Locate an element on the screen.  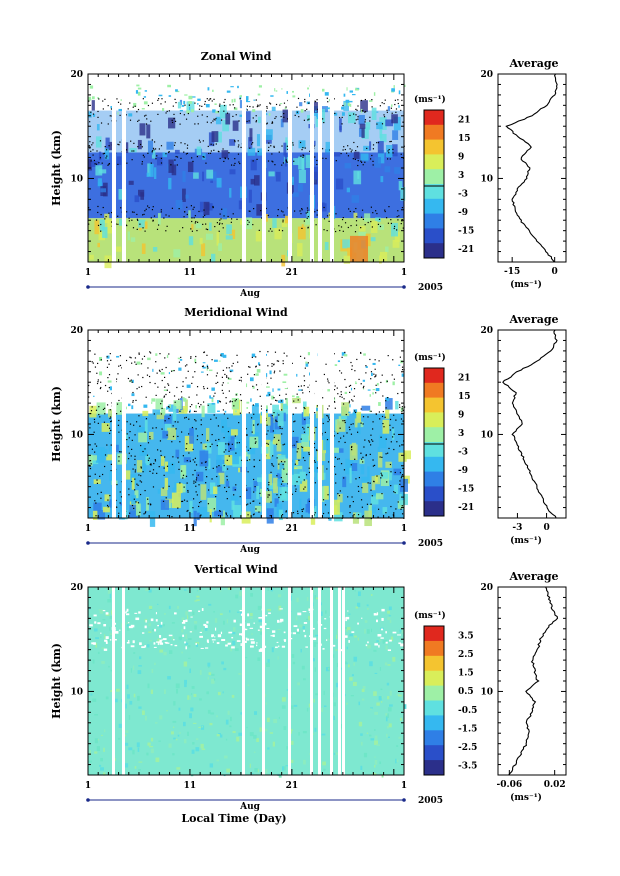
y-tick-label: 20 is located at coordinates (76, 75).